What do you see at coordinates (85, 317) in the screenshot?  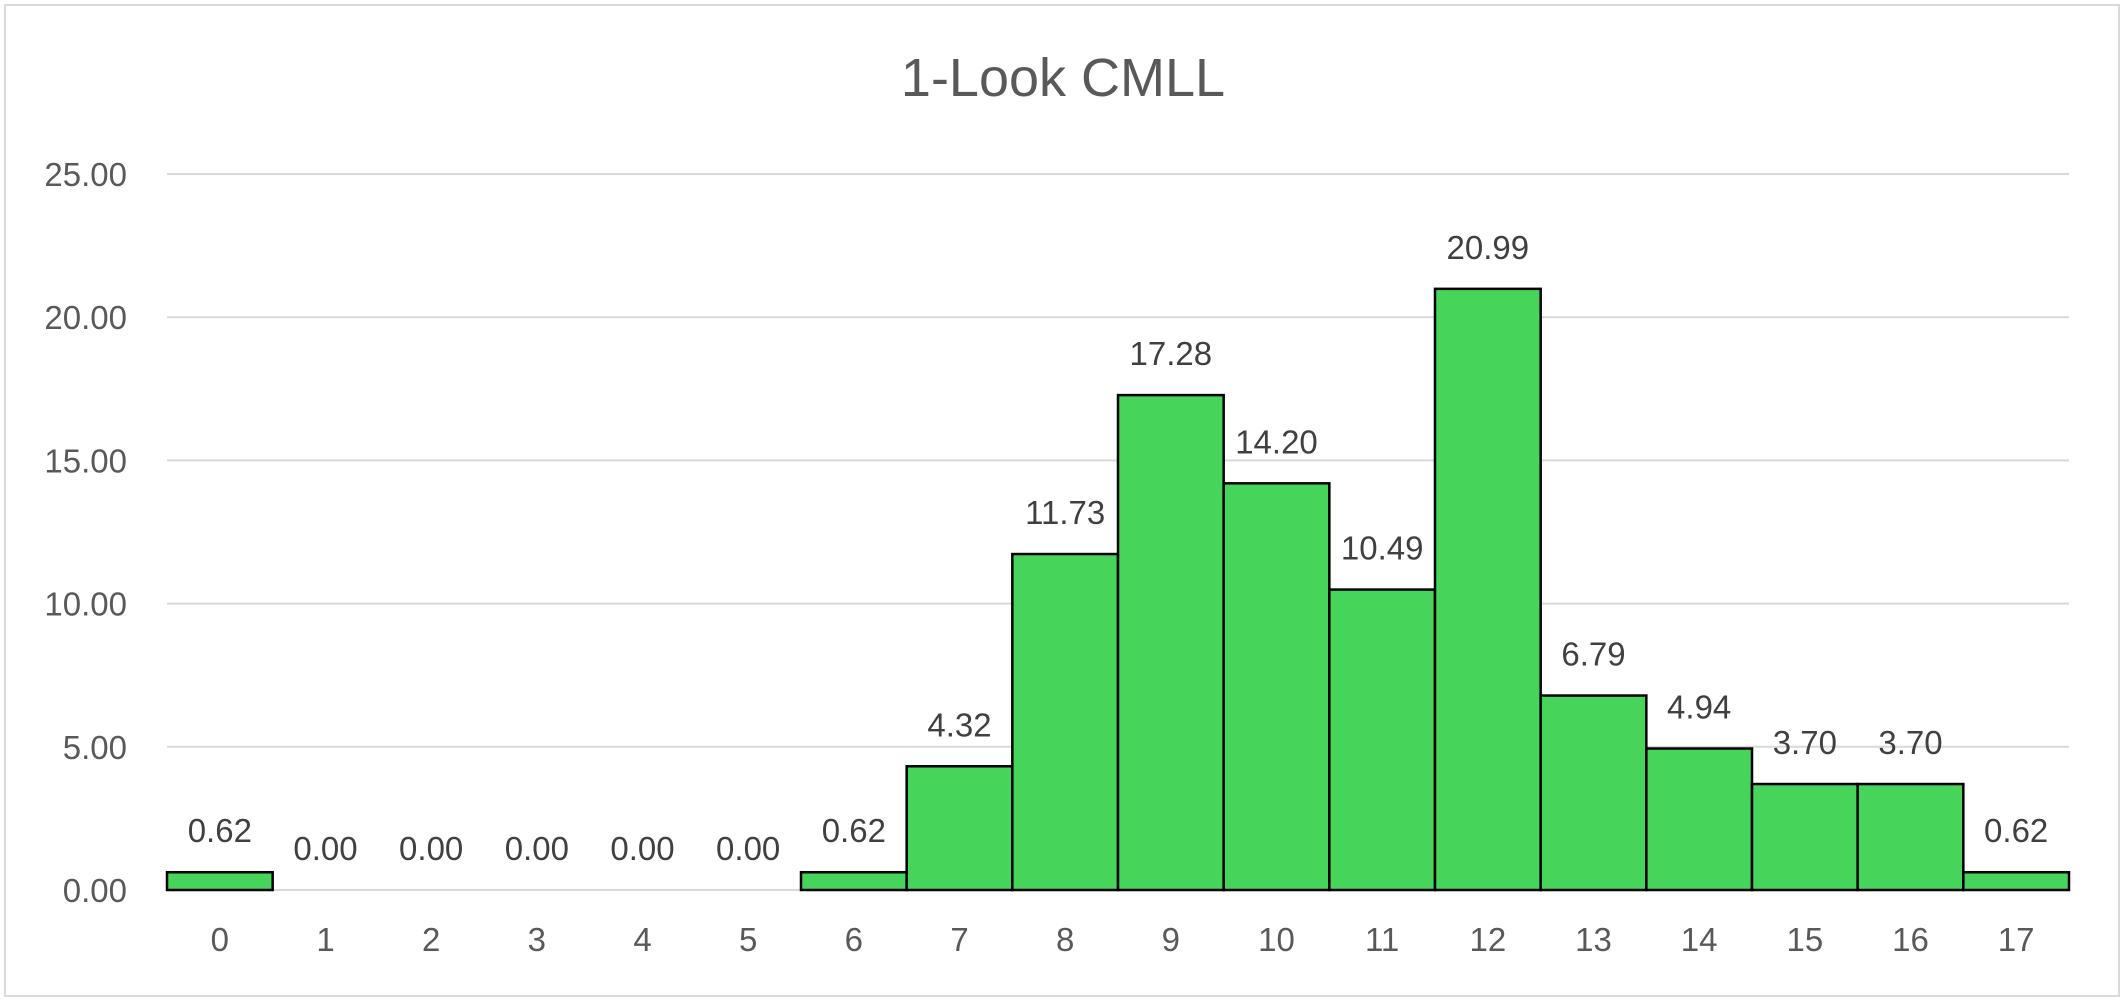 I see `y-tick-label: 20.00` at bounding box center [85, 317].